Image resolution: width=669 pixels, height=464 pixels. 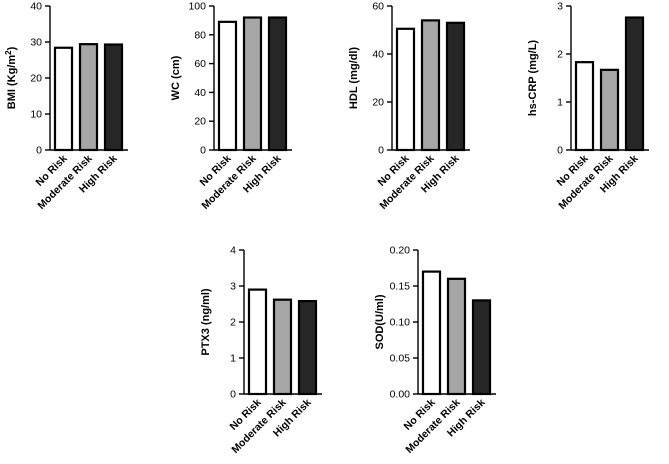 I want to click on y-tick-label: 100, so click(x=197, y=7).